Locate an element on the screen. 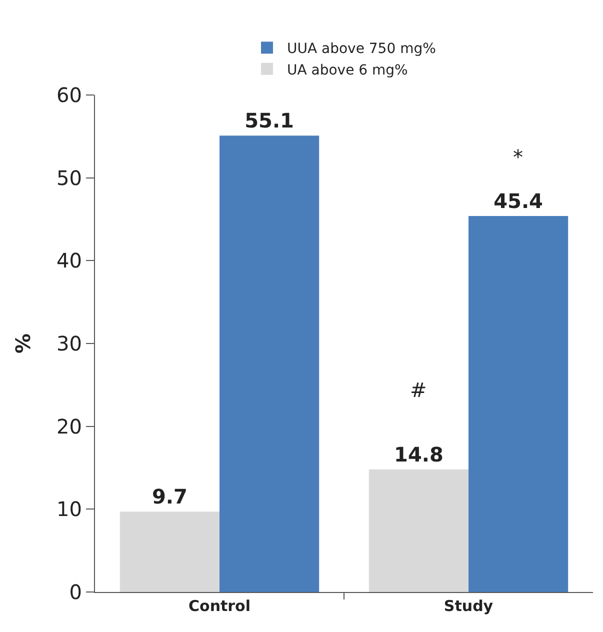 The image size is (603, 632). y-tick-label: 0 is located at coordinates (75, 592).